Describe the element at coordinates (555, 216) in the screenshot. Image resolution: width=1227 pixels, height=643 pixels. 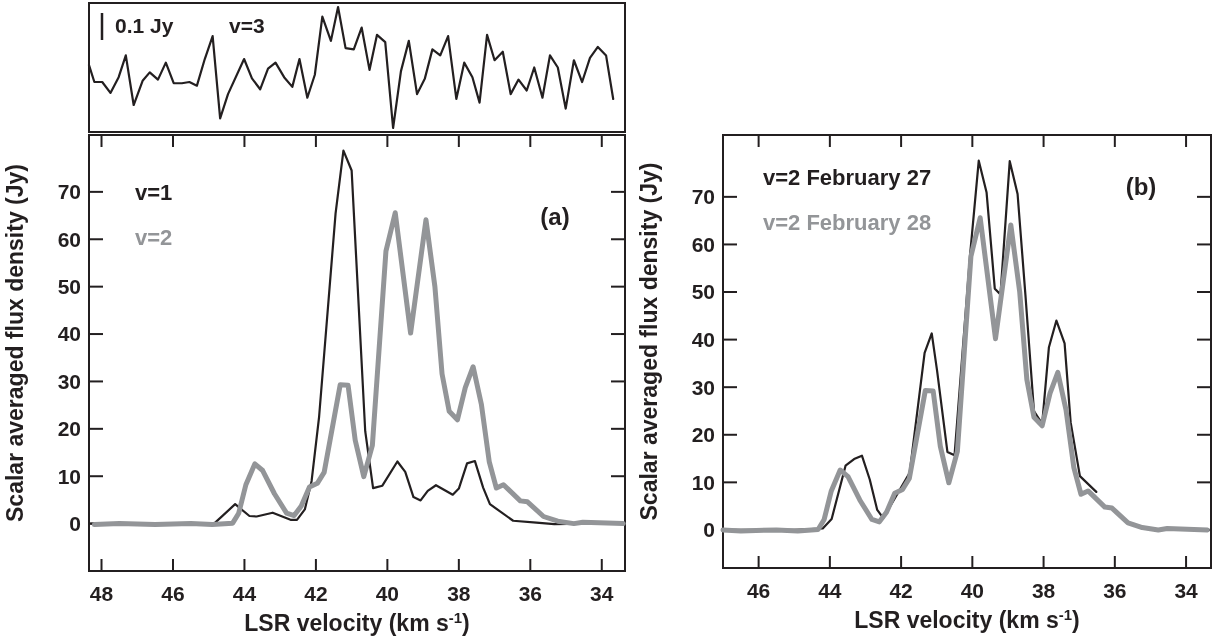
I see `annotation: (a)` at that location.